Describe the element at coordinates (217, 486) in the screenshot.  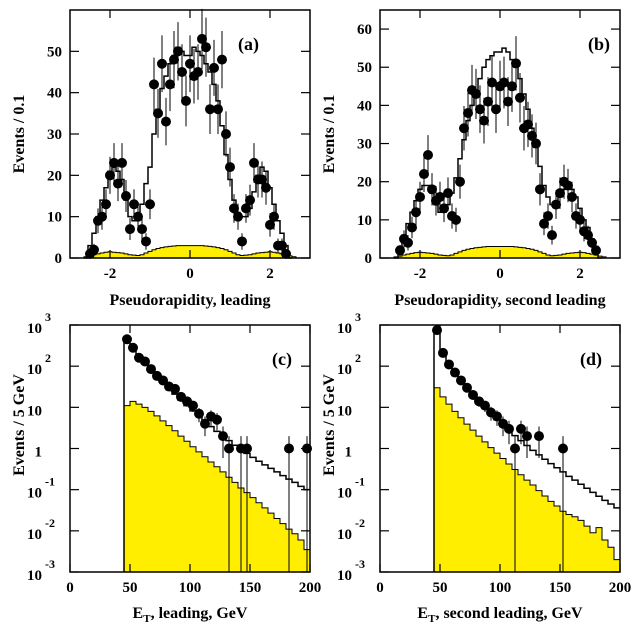
I see `background-histogram` at that location.